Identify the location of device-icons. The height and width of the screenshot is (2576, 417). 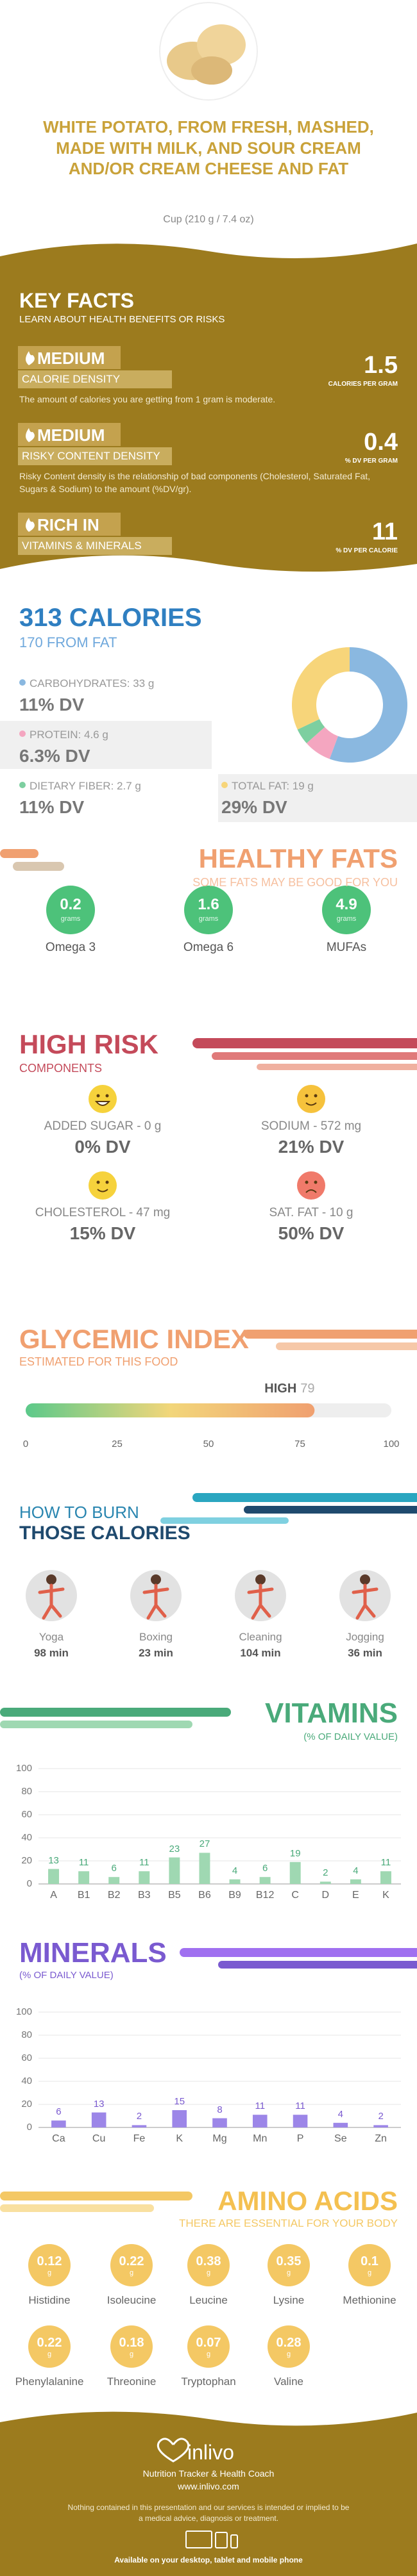
(212, 2539).